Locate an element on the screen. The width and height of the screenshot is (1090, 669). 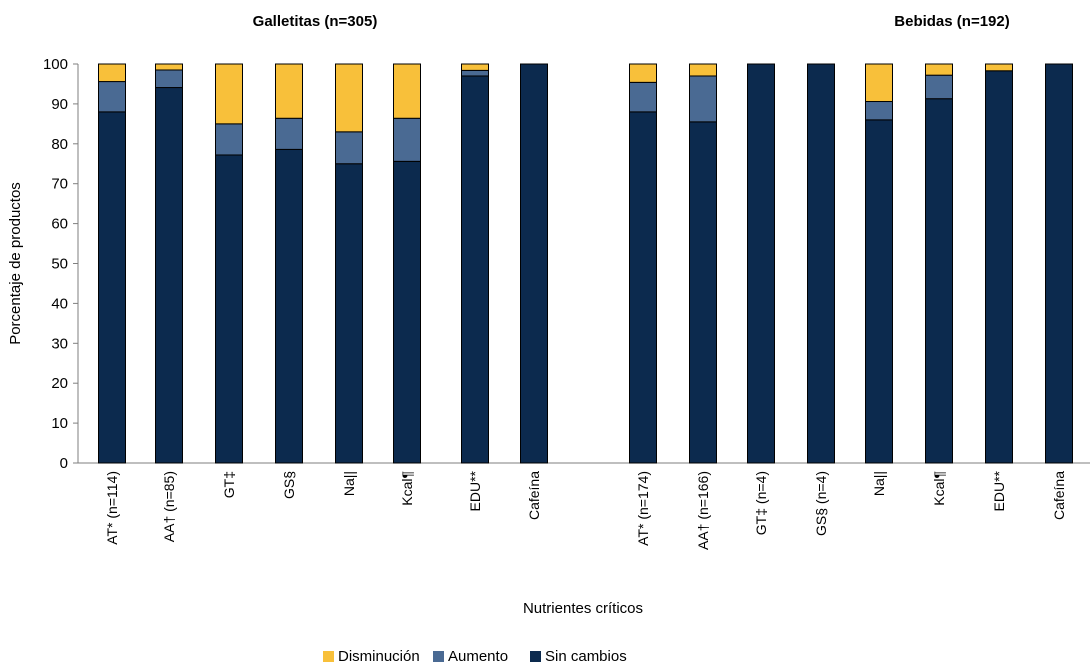
group-title: Bebidas (n=192) is located at coordinates (951, 21).